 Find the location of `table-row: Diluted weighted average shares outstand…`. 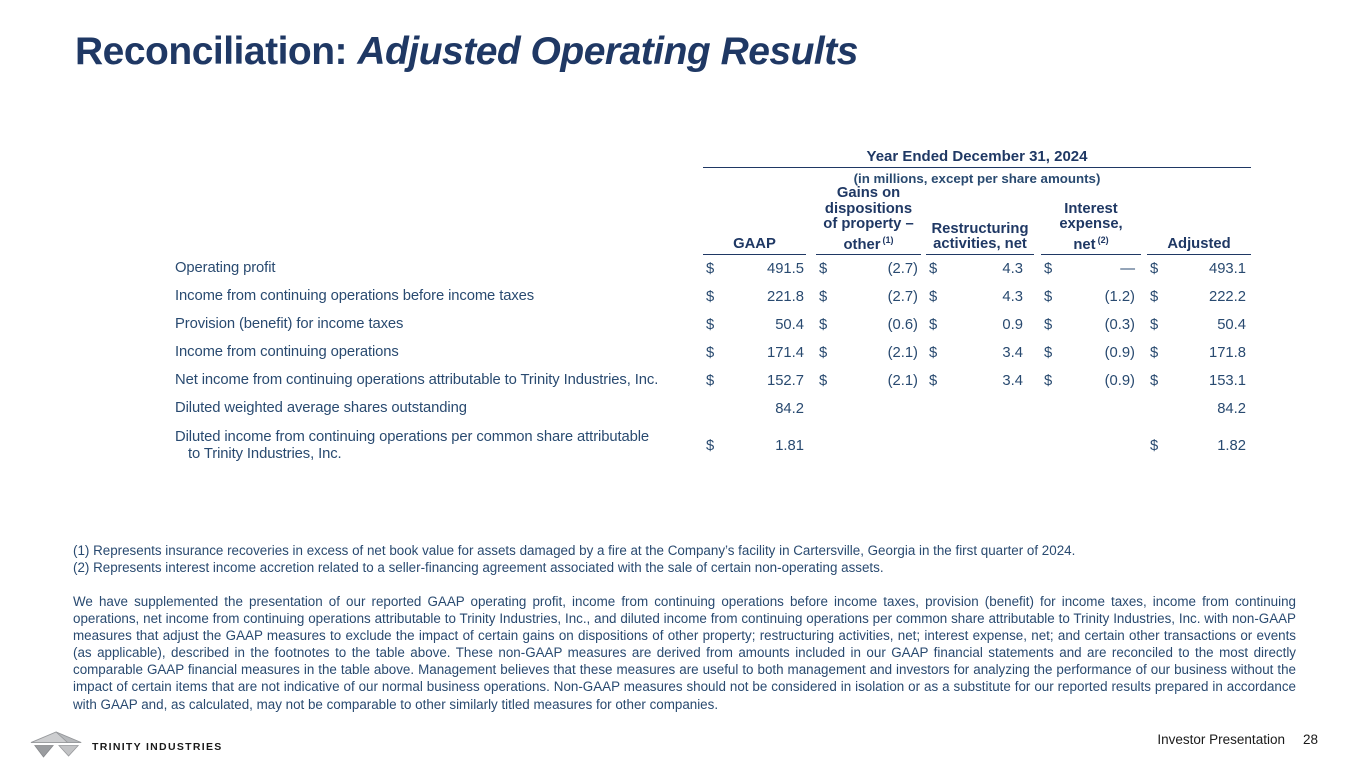

table-row: Diluted weighted average shares outstand… is located at coordinates (713, 409).